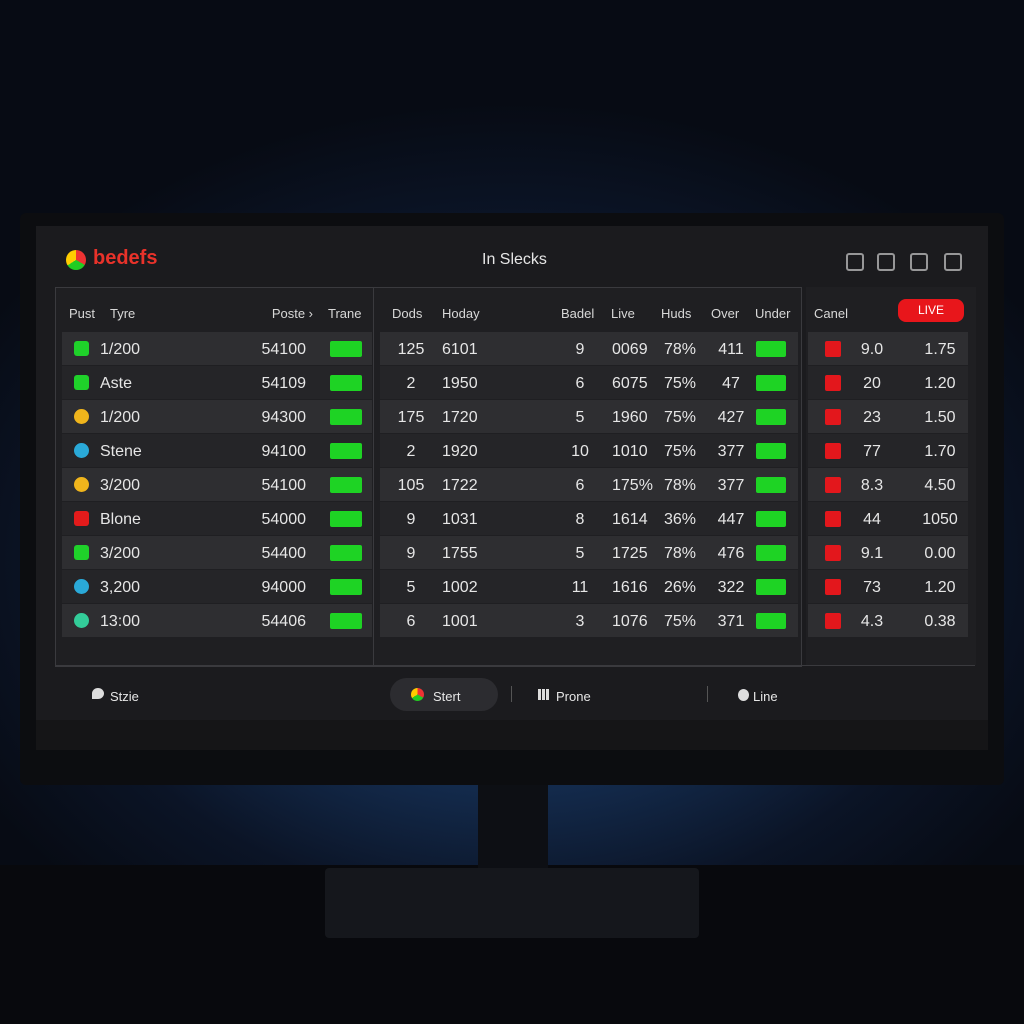 The height and width of the screenshot is (1024, 1024). I want to click on cell: 1755, so click(460, 553).